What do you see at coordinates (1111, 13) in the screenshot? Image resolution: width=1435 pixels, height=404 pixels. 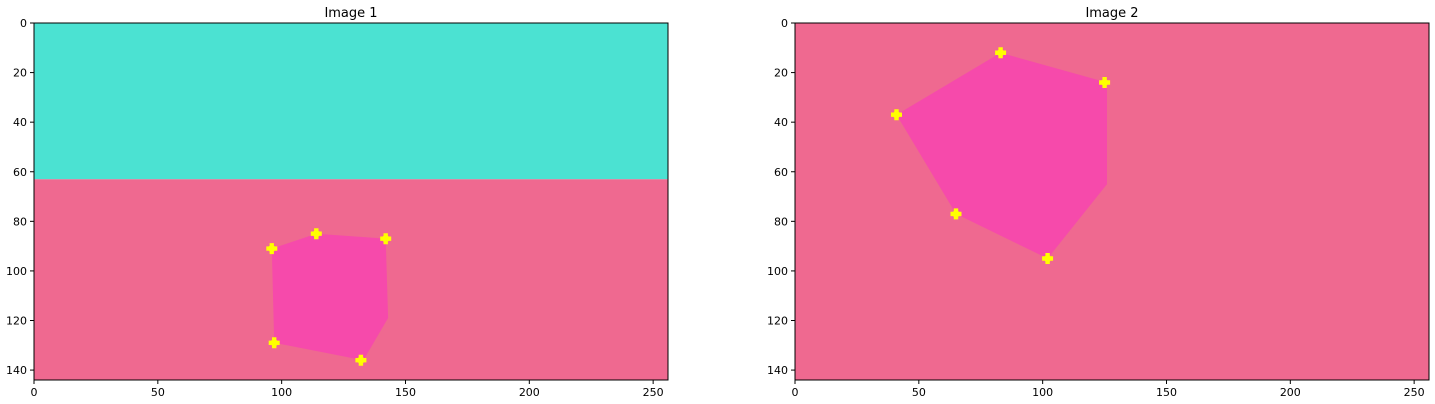 I see `axes-title: Image 2` at bounding box center [1111, 13].